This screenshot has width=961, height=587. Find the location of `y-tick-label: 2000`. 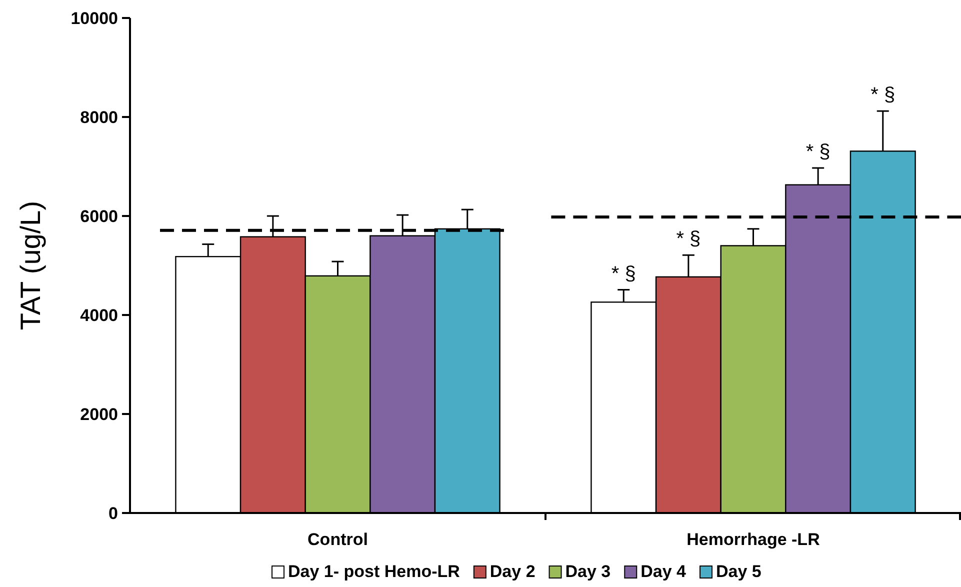

y-tick-label: 2000 is located at coordinates (99, 414).